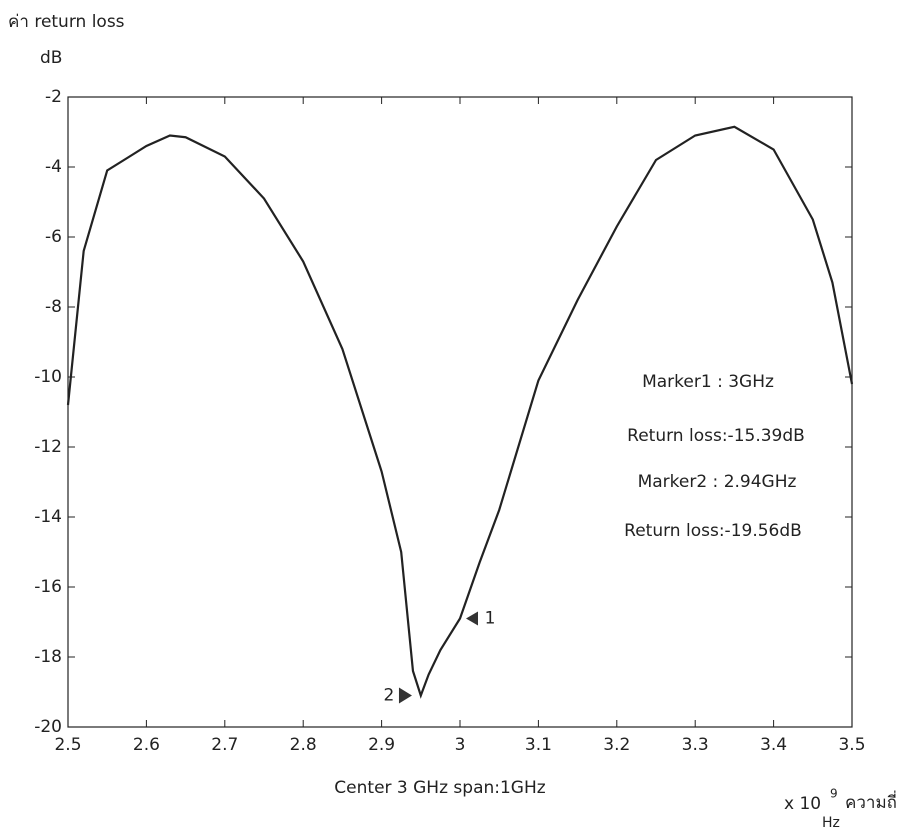 This screenshot has height=834, width=920. What do you see at coordinates (66, 22) in the screenshot?
I see `y-label: ค่า return loss` at bounding box center [66, 22].